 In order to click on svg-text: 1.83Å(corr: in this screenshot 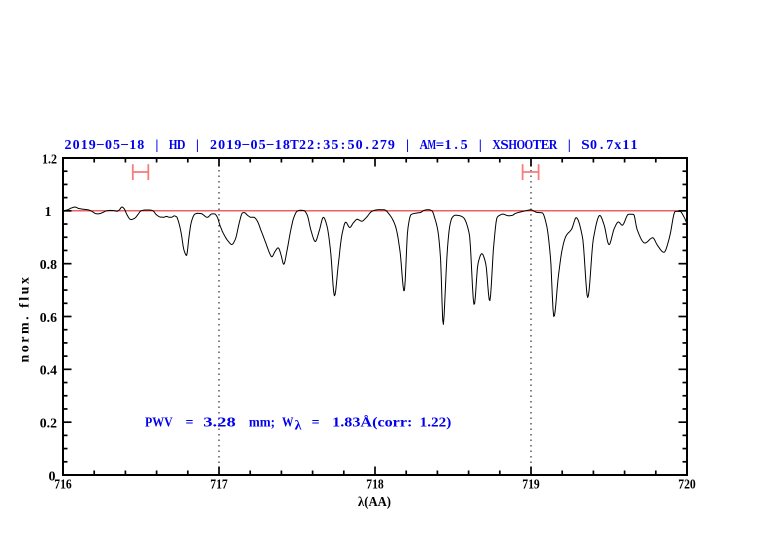, I will do `click(372, 423)`.